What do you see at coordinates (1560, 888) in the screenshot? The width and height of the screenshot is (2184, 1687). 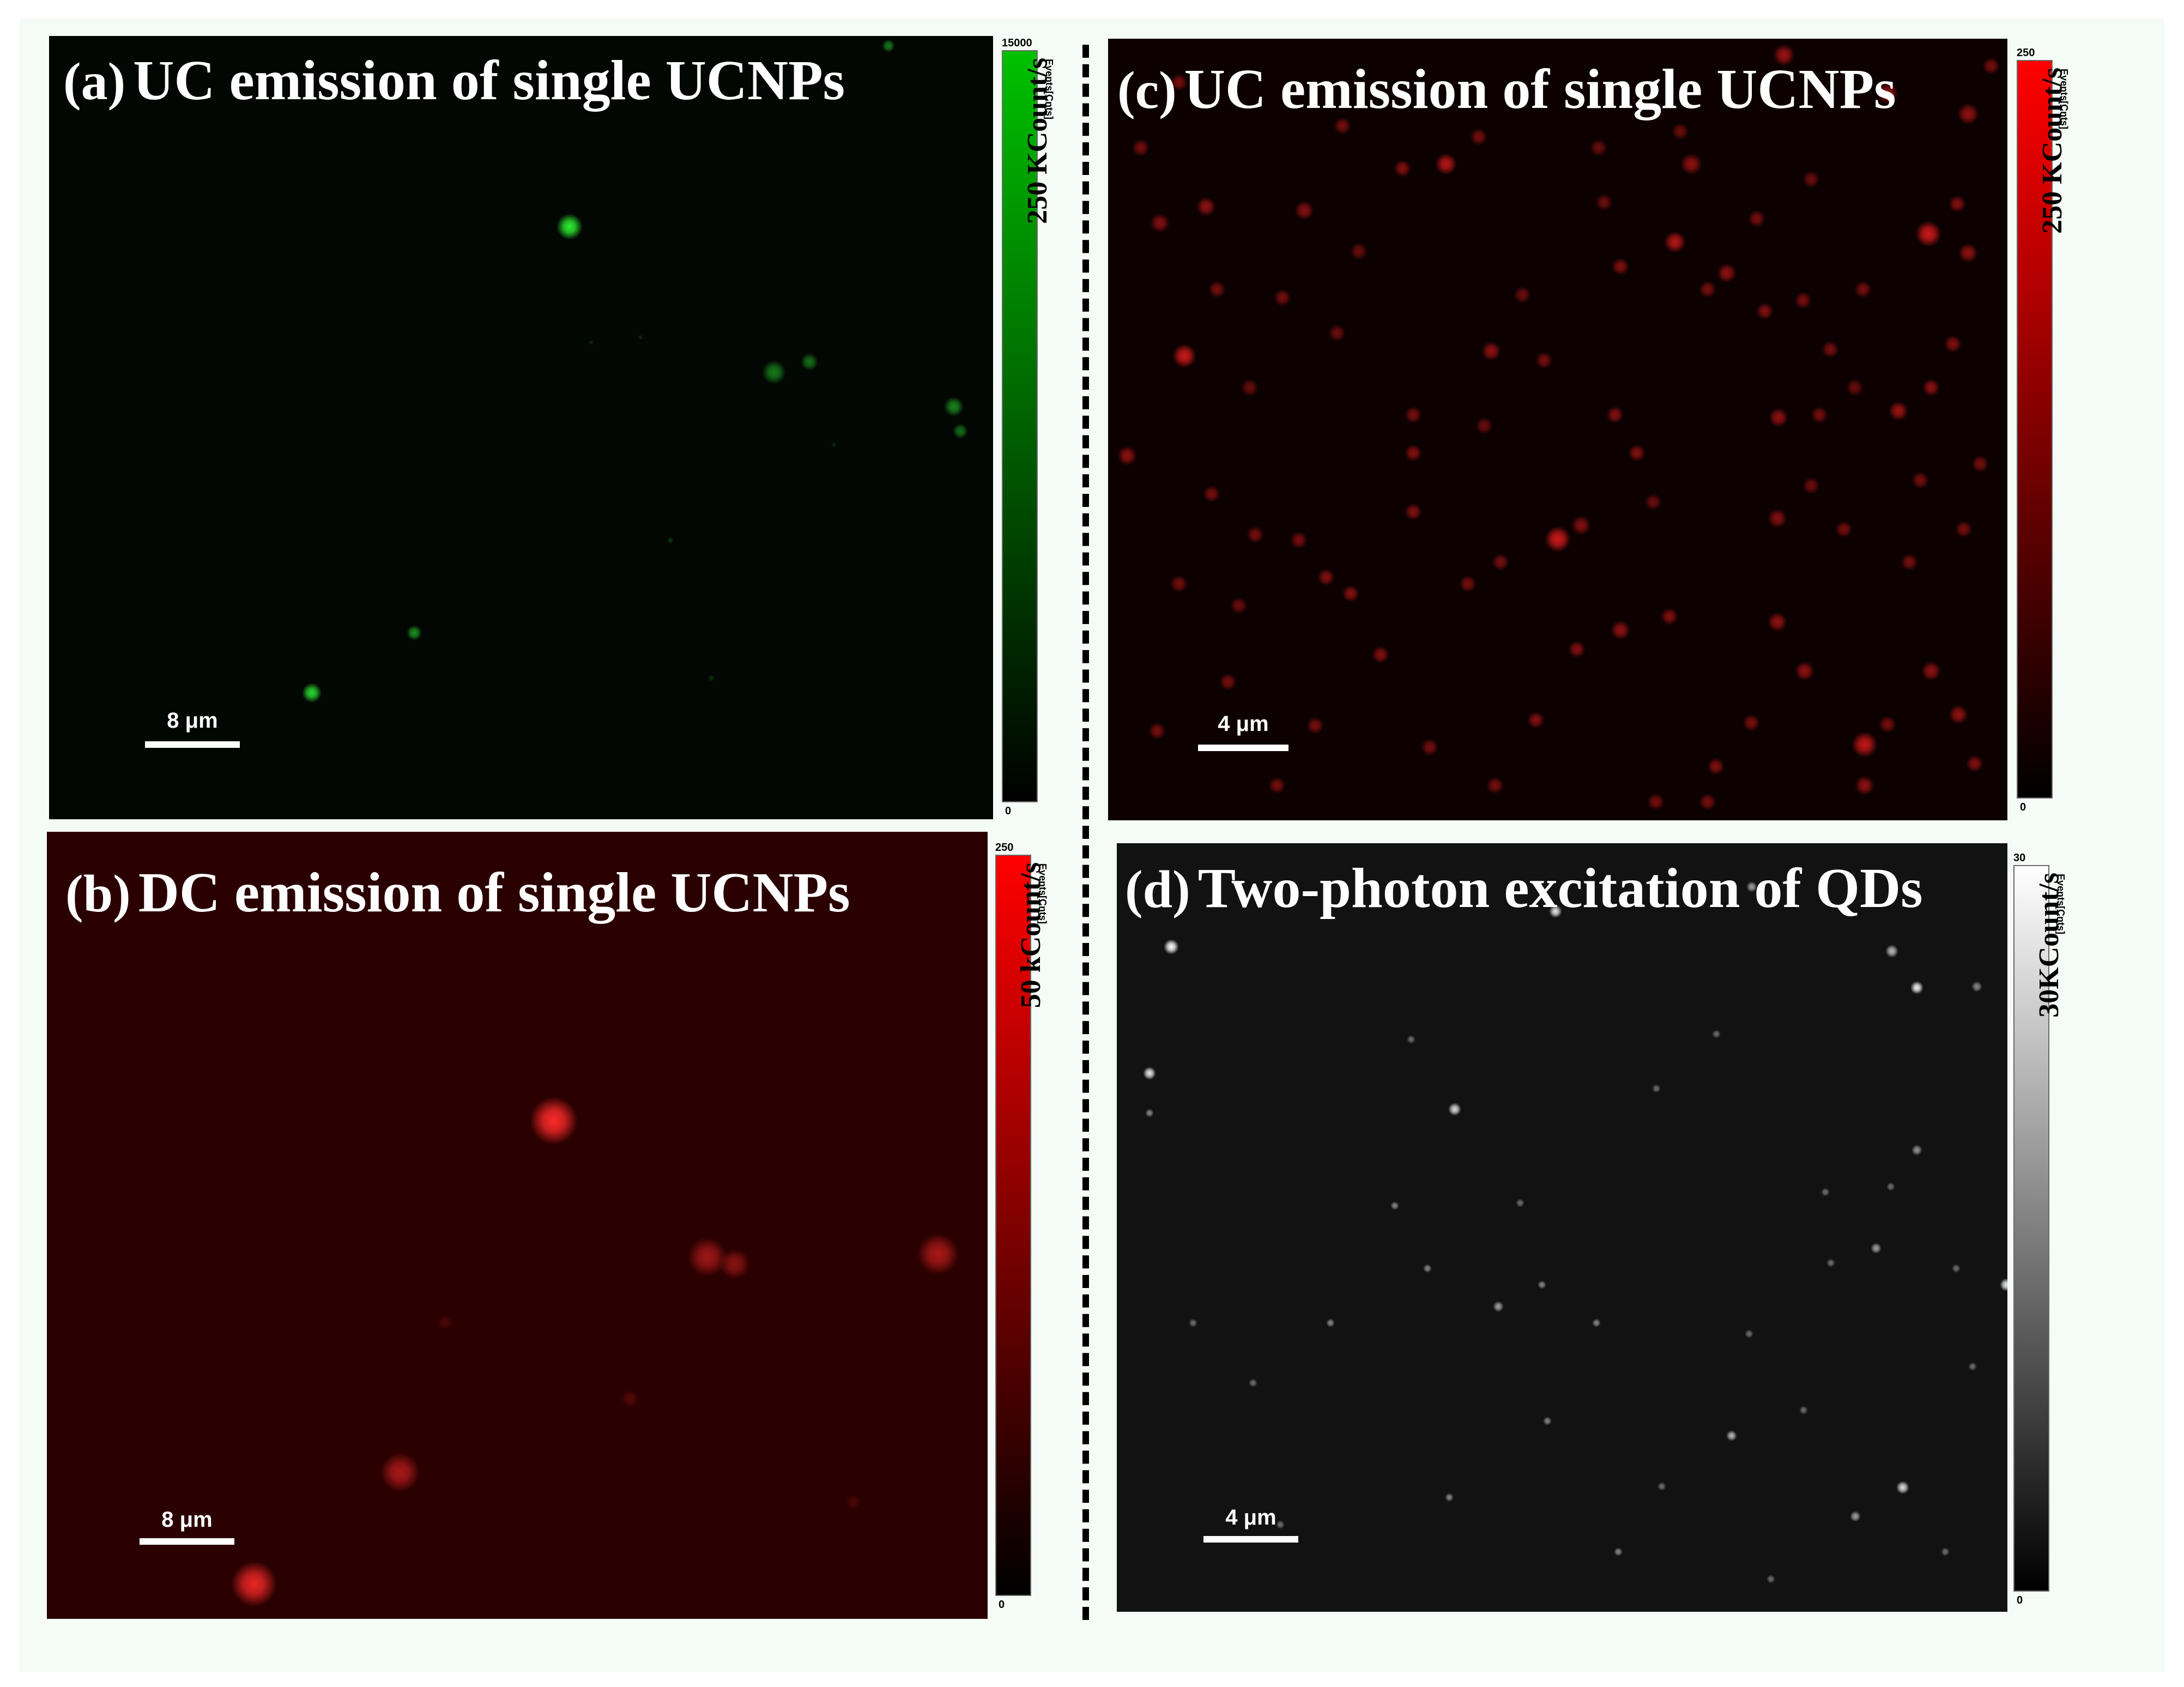 I see `panel-title-text: Two-photon excitation of QDs` at bounding box center [1560, 888].